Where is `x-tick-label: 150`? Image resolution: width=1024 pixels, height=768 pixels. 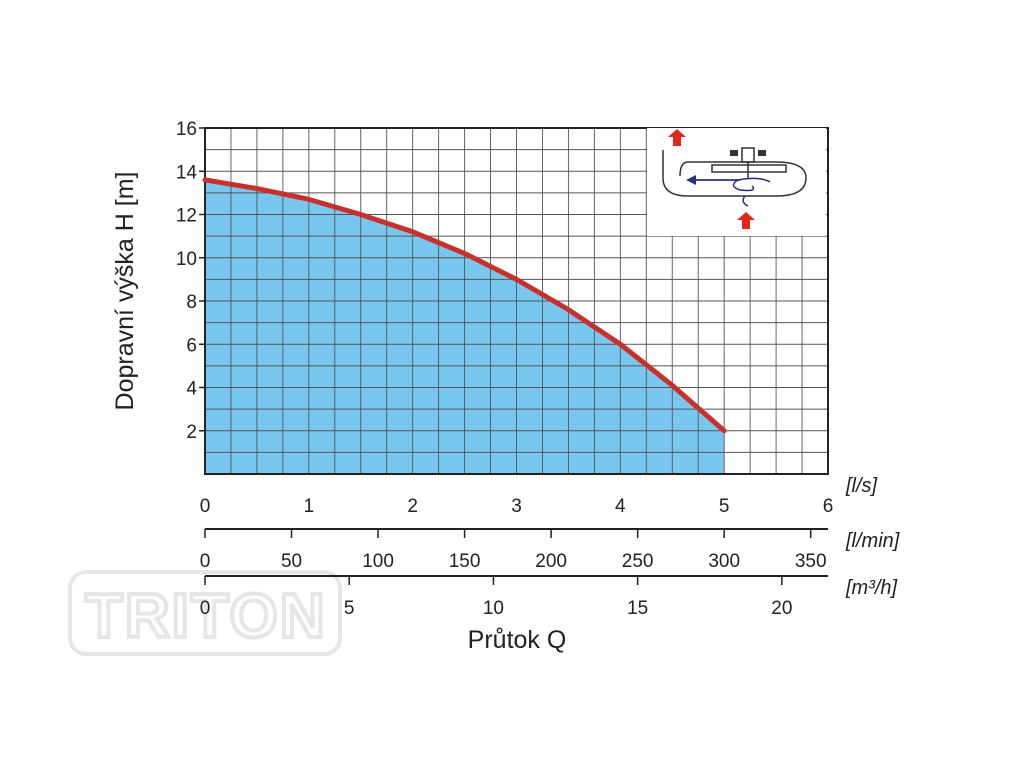 x-tick-label: 150 is located at coordinates (465, 561).